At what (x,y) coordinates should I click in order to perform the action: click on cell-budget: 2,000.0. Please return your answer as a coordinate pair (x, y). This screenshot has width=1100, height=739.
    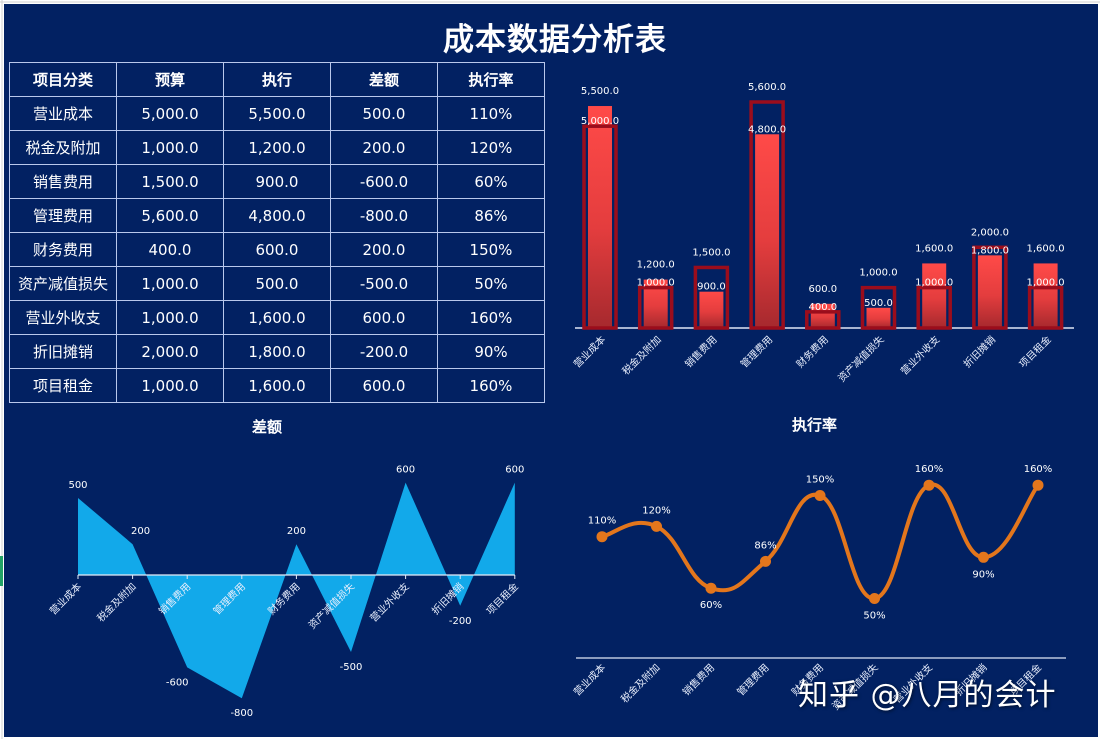
    Looking at the image, I should click on (170, 351).